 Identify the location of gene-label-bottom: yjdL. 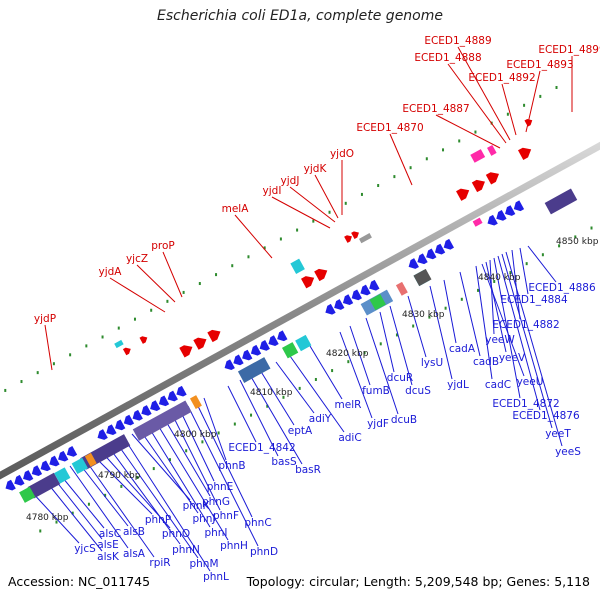
(458, 385).